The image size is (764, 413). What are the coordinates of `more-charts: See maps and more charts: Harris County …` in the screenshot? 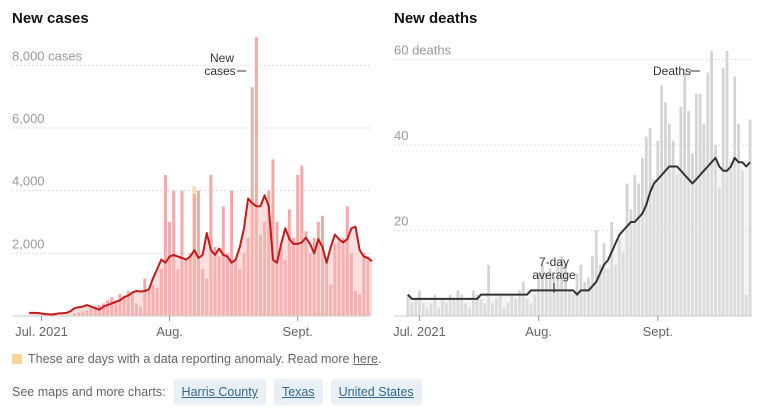 It's located at (217, 392).